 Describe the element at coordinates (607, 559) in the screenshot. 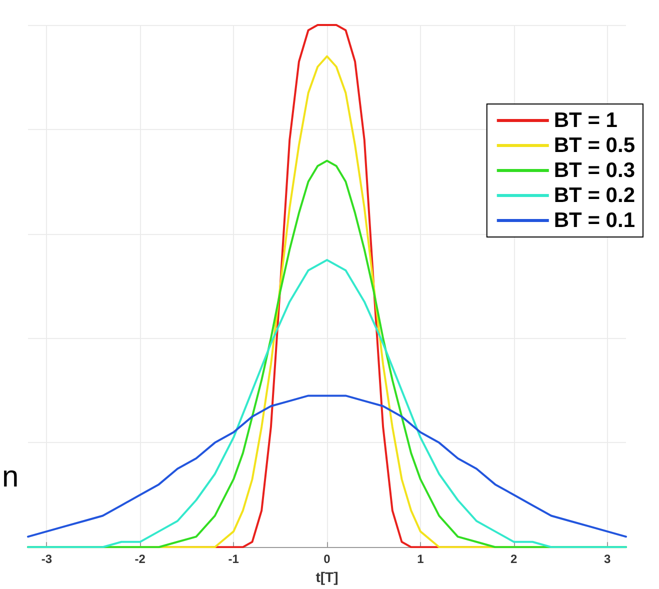

I see `x-tick-label: 3` at that location.